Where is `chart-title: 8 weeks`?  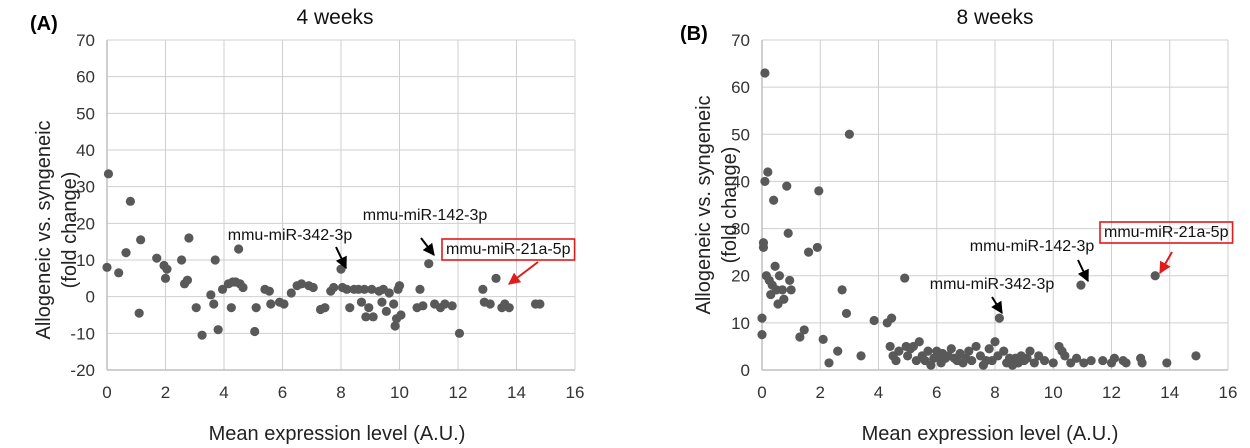 chart-title: 8 weeks is located at coordinates (994, 17).